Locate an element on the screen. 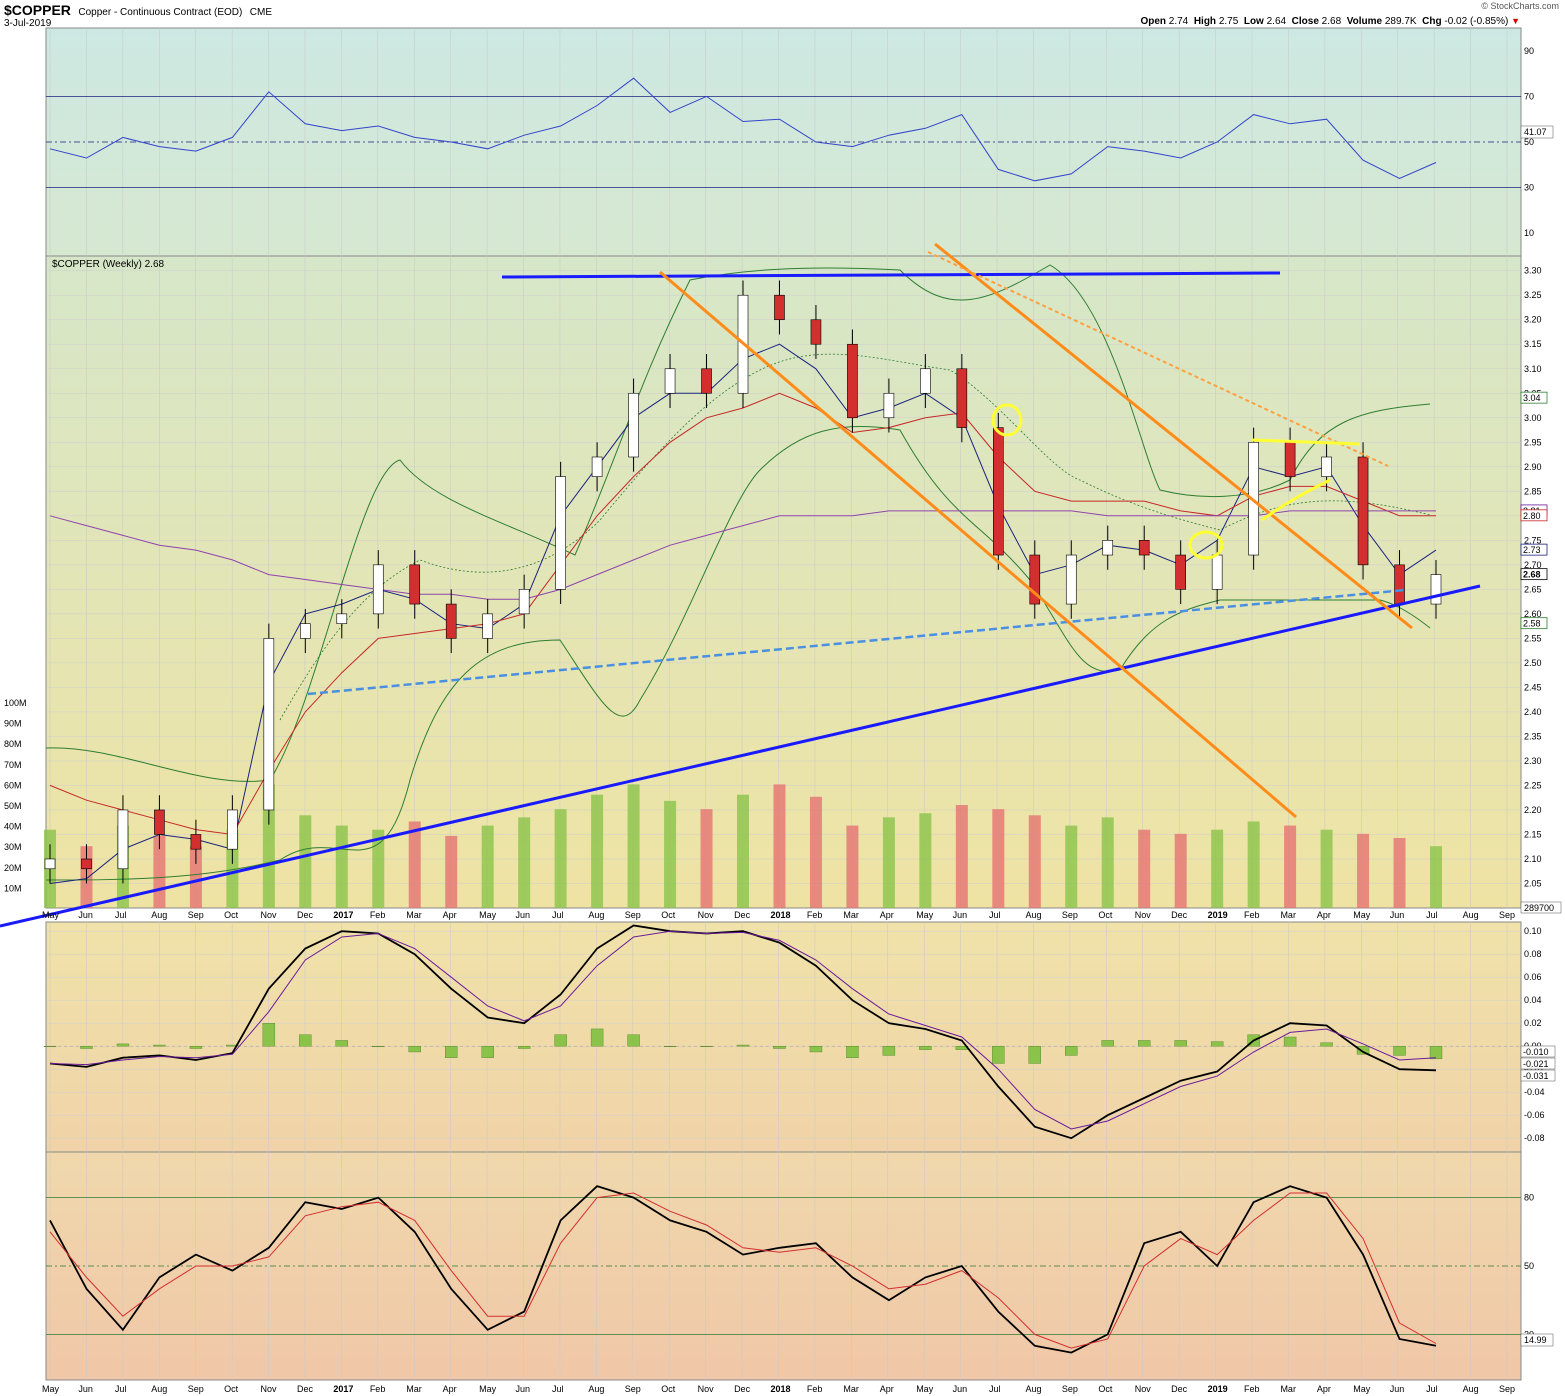 This screenshot has height=1396, width=1565. price-tick-label: 2.30 is located at coordinates (1533, 761).